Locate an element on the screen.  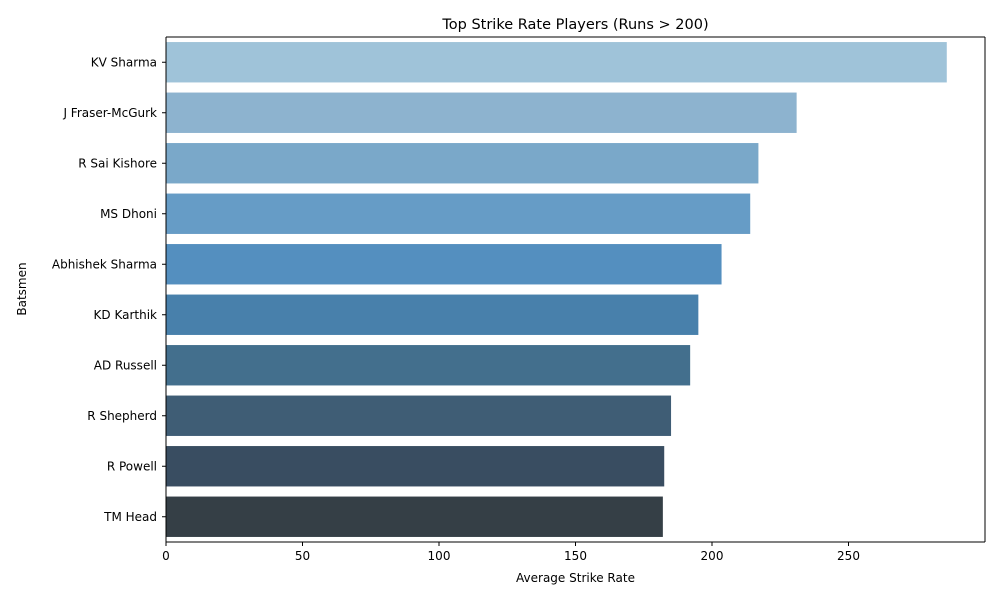
bar-r-sai-kishore is located at coordinates (462, 163).